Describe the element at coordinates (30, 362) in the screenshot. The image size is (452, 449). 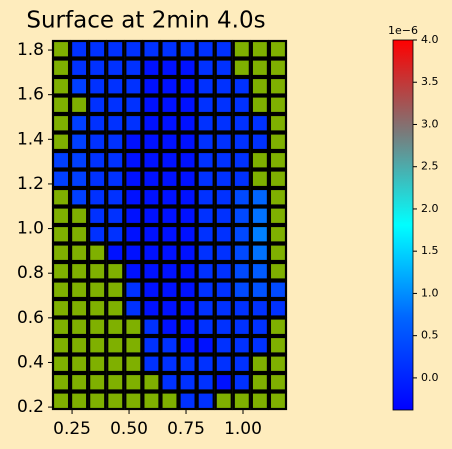
I see `y-tick-label: 0.4` at that location.